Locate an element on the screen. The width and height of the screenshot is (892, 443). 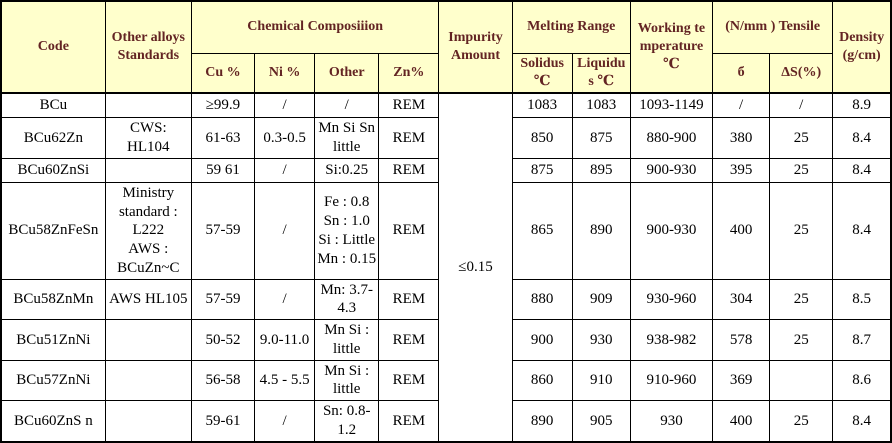
cell-liquidus: 905 is located at coordinates (601, 421).